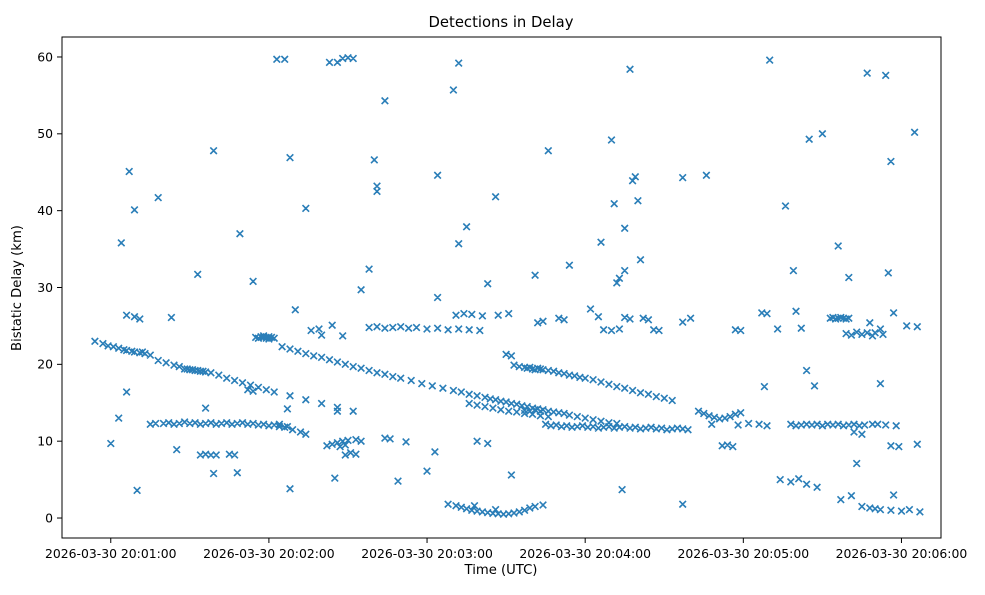  Describe the element at coordinates (17, 288) in the screenshot. I see `y-axis-label: Bistatic Delay (km)` at that location.